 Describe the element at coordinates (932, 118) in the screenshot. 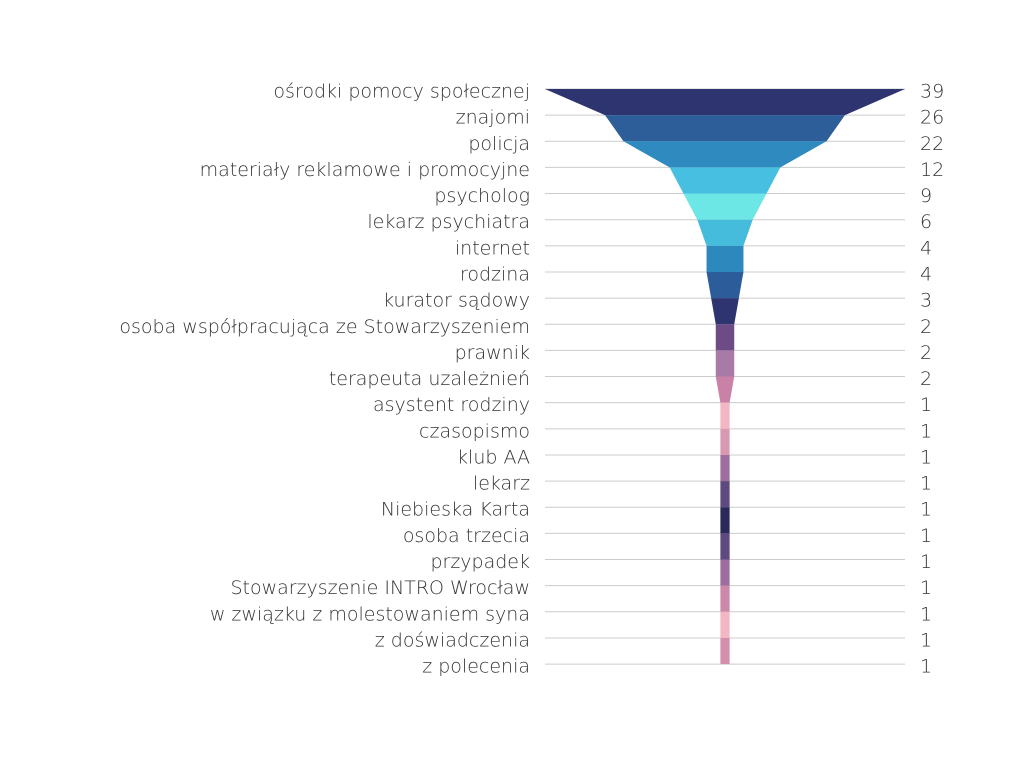

I see `value-label: 26` at that location.